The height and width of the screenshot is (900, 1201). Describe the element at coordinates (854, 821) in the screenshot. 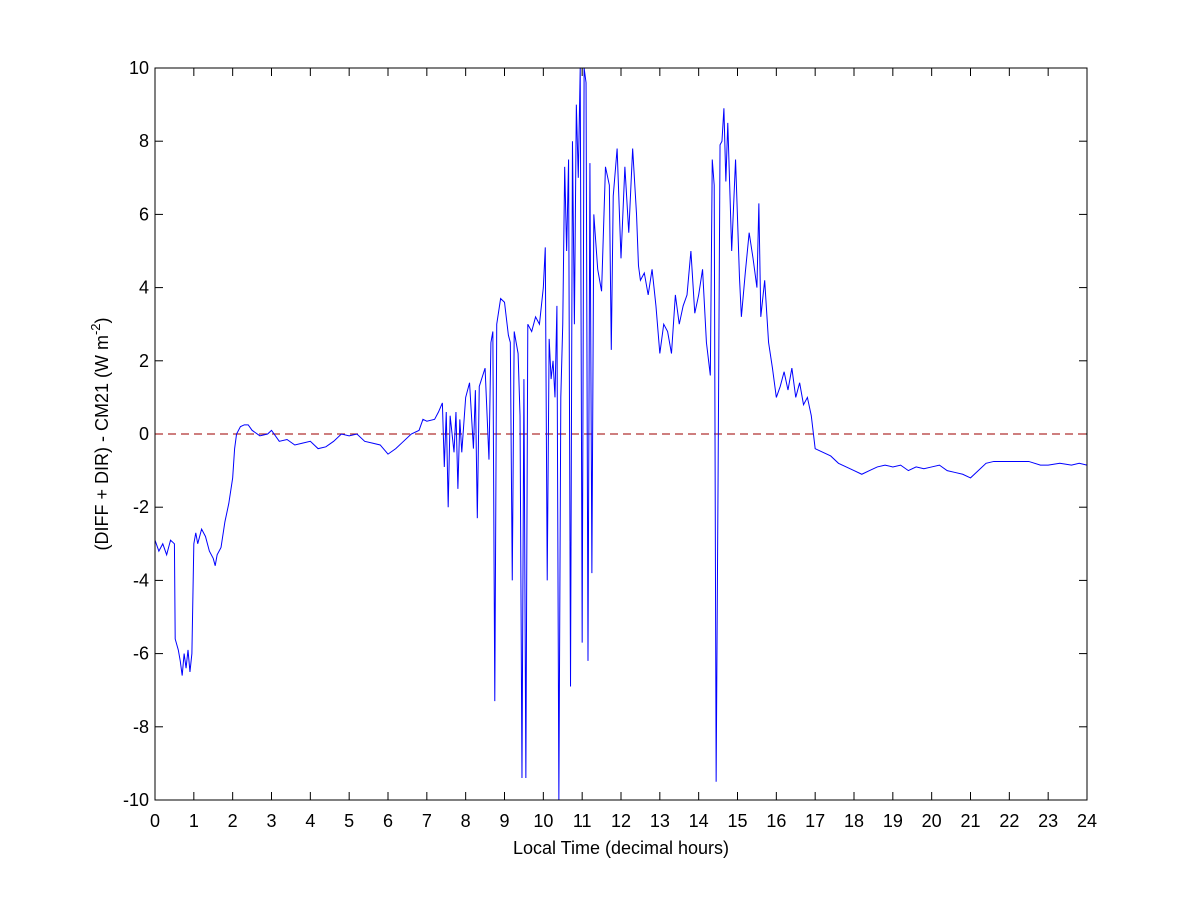

I see `x-tick-label: 18` at that location.